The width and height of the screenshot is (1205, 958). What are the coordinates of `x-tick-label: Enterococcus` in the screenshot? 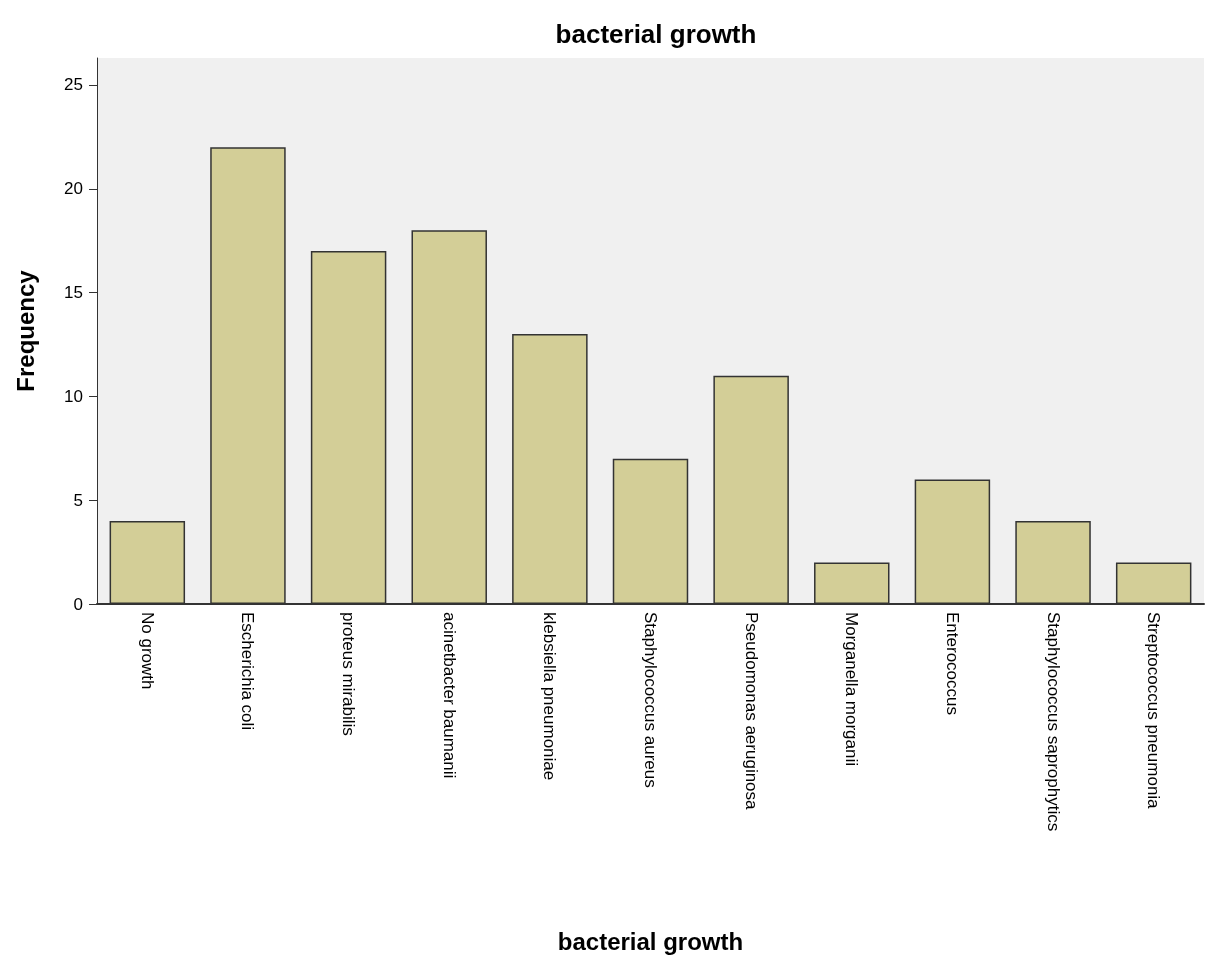 It's located at (952, 663).